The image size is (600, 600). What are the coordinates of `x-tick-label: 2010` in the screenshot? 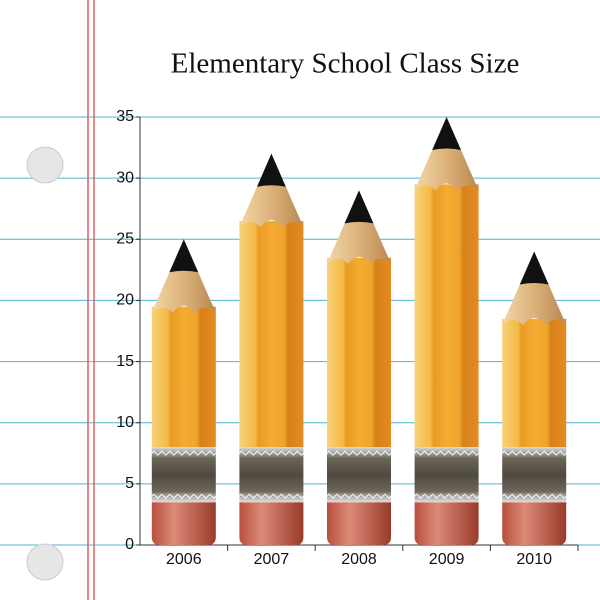 It's located at (534, 559).